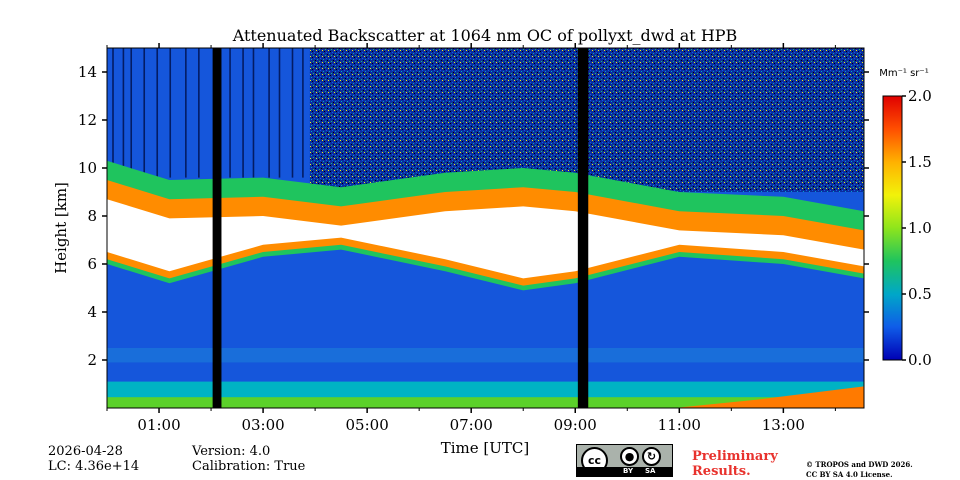 The height and width of the screenshot is (480, 960). I want to click on footer-lc: LC: 4.36e+14, so click(94, 466).